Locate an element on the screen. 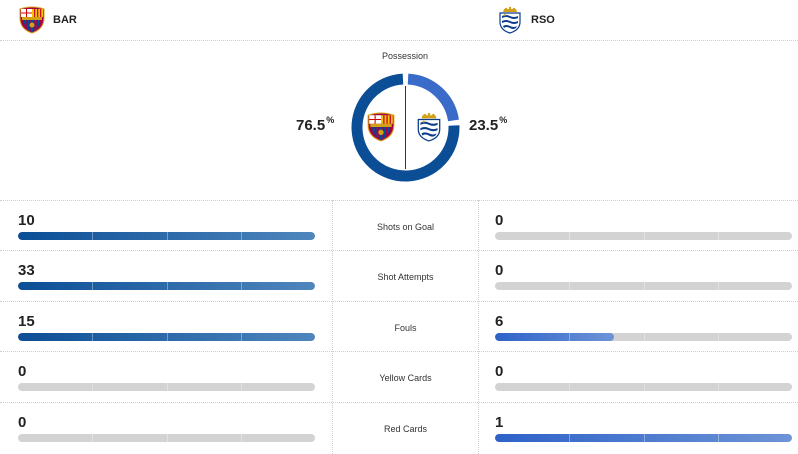  home-possession-arc is located at coordinates (405, 127).